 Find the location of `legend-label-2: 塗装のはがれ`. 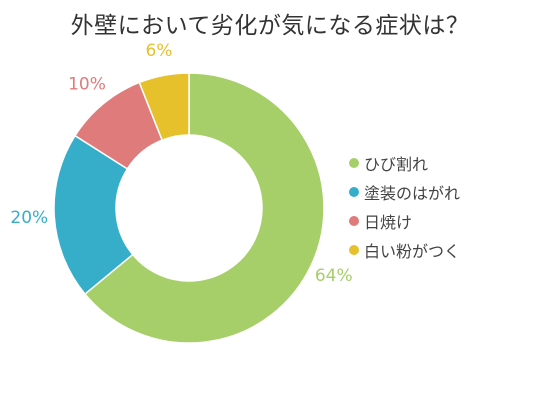

legend-label-2: 塗装のはがれ is located at coordinates (412, 193).